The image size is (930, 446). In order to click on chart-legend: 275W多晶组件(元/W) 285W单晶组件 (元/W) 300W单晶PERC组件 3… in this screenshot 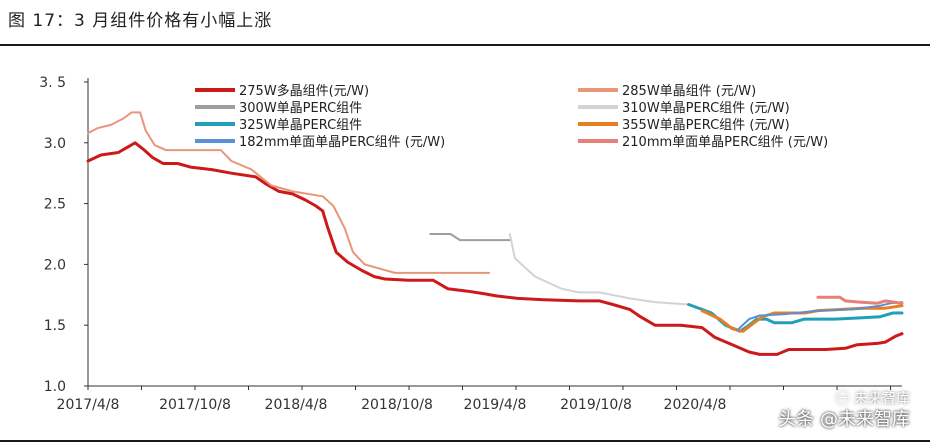, I will do `click(511, 116)`.